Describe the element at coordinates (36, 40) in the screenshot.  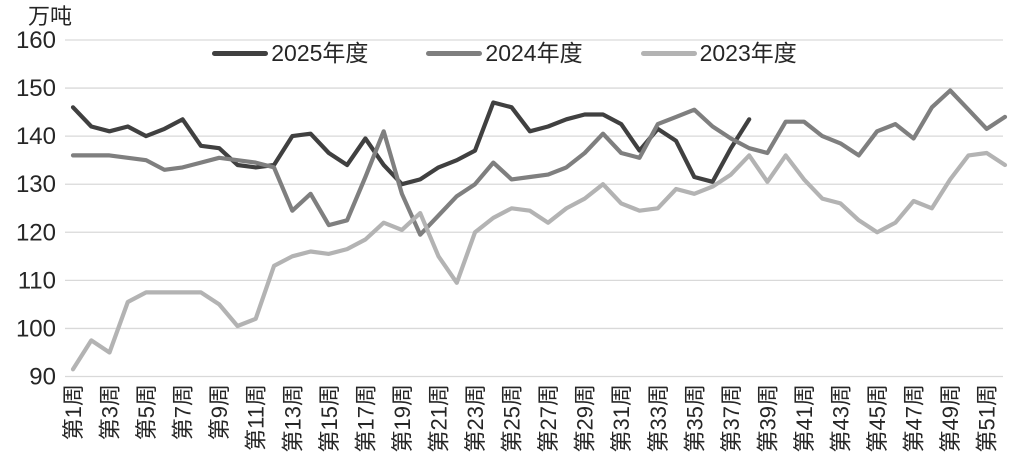
I see `y-tick-label: 160` at that location.